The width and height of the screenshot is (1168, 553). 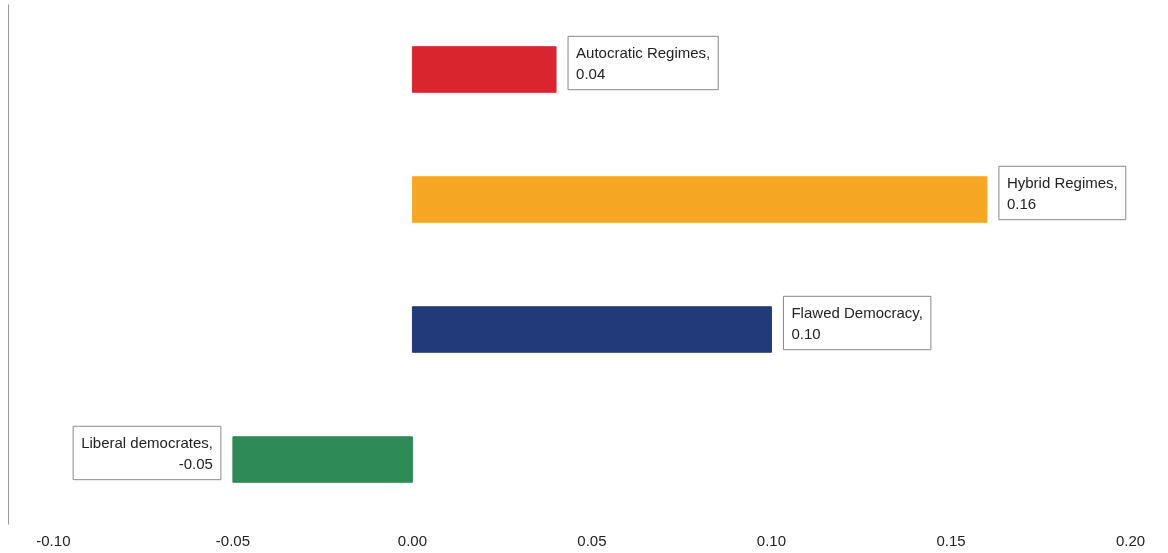 I want to click on x-tick-label: 0.10, so click(x=771, y=540).